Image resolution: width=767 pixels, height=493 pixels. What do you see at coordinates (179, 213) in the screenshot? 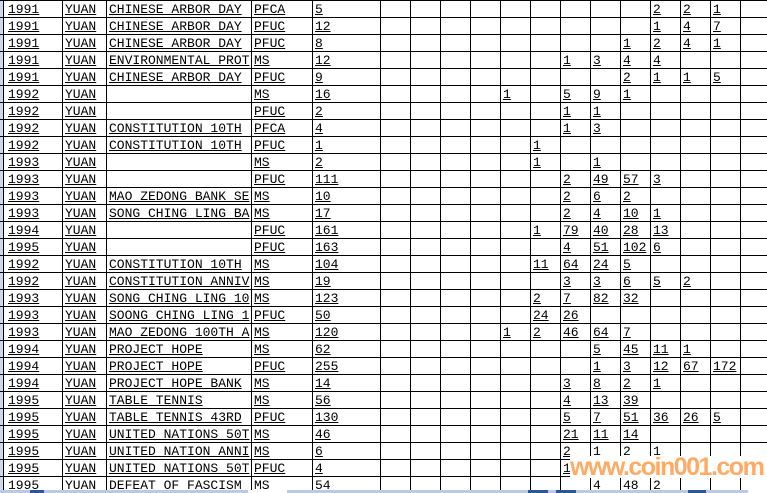
I see `cell-description: SONG CHING LING BA` at bounding box center [179, 213].